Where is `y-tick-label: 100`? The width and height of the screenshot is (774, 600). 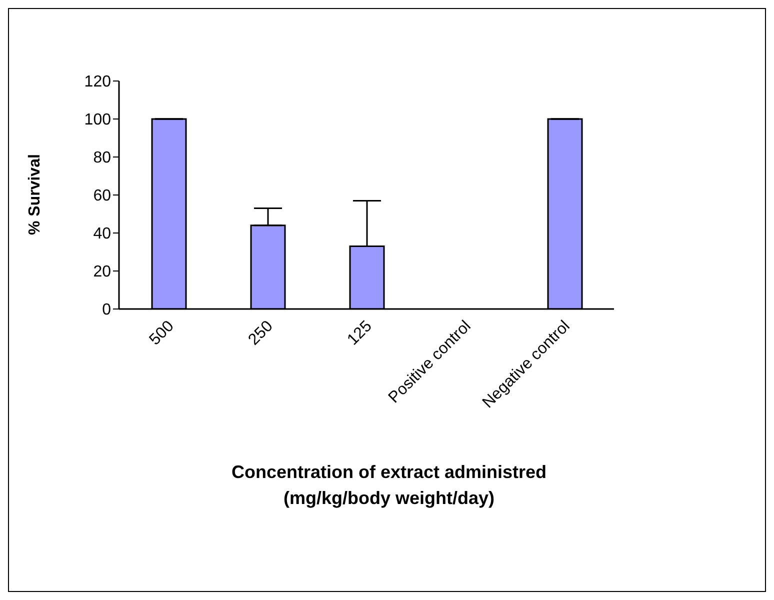 y-tick-label: 100 is located at coordinates (98, 120).